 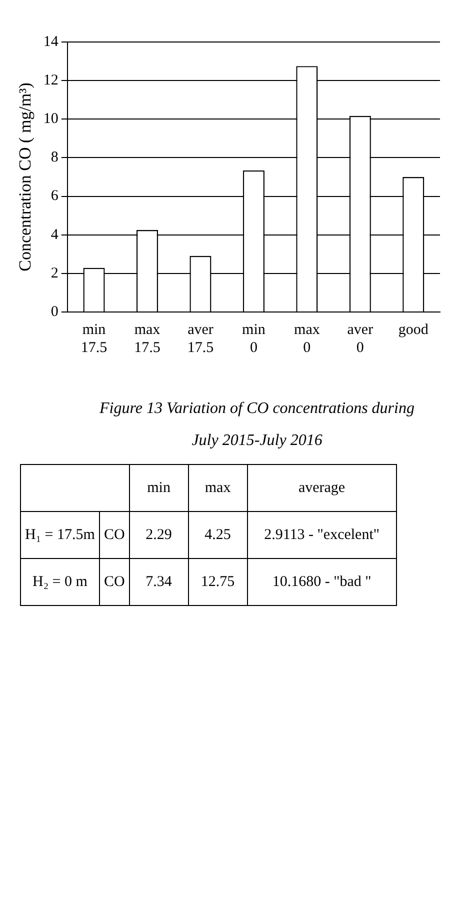 What do you see at coordinates (158, 582) in the screenshot?
I see `text: 7.34` at bounding box center [158, 582].